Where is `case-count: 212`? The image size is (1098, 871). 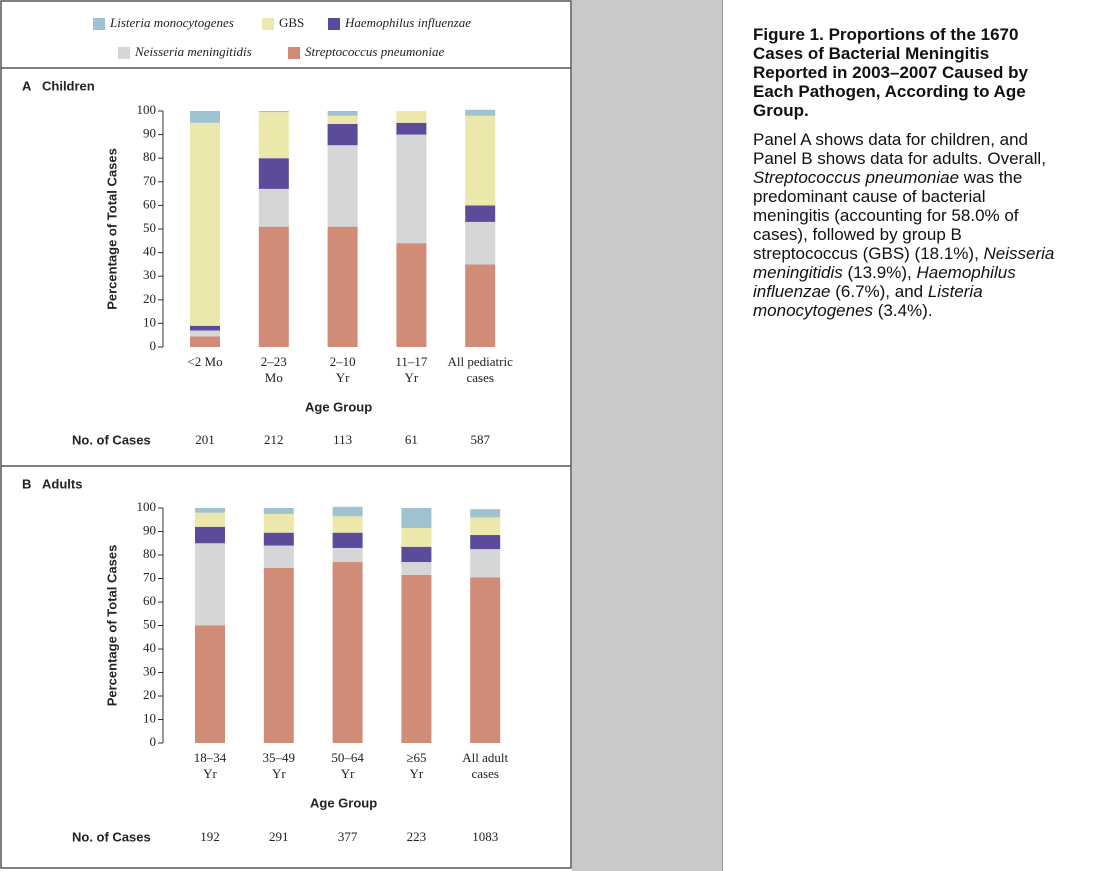 case-count: 212 is located at coordinates (274, 439).